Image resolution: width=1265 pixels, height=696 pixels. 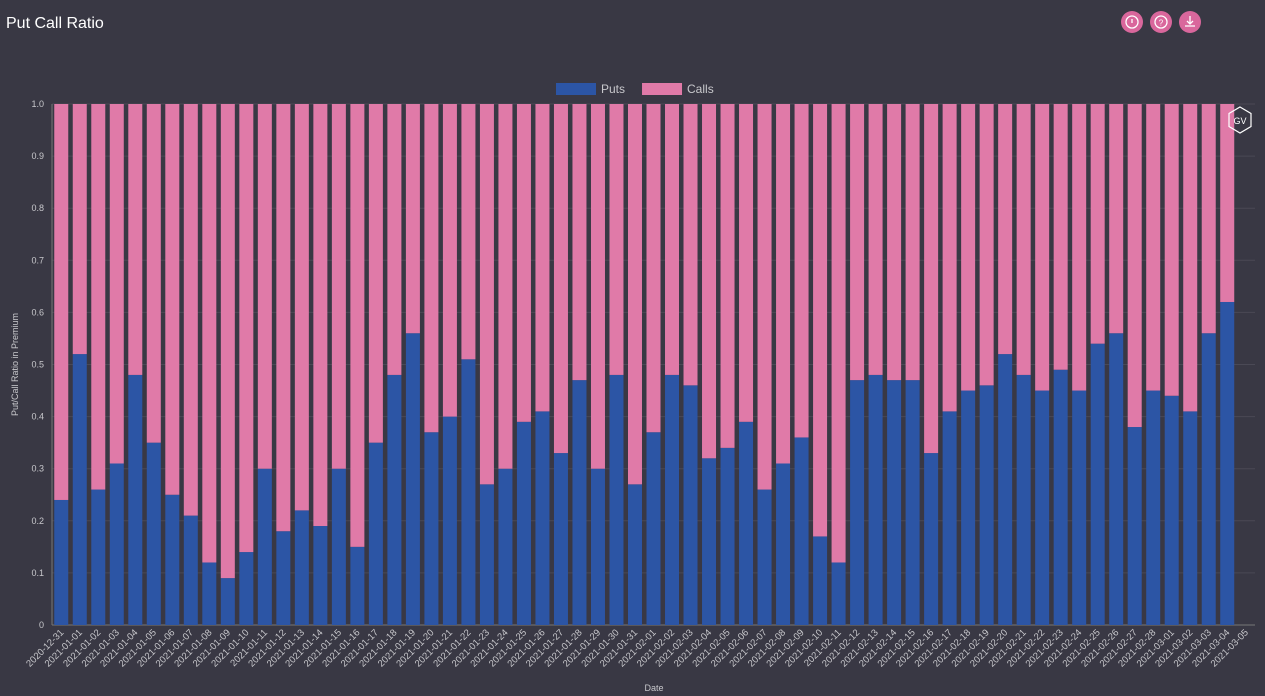 I want to click on y-axis-label: Put/Call Ratio in Premium, so click(x=15, y=364).